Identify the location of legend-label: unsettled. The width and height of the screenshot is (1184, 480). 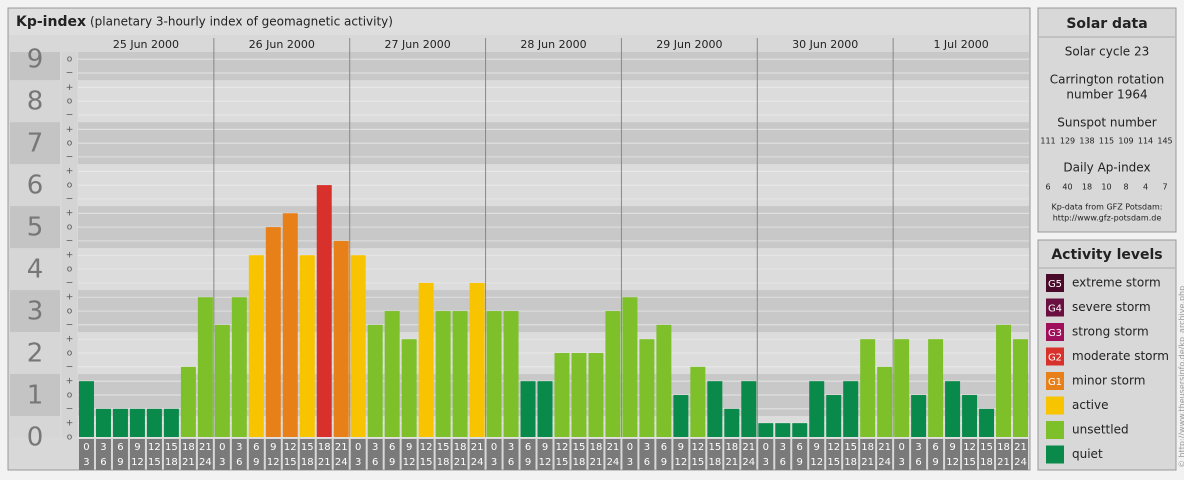
(1100, 430).